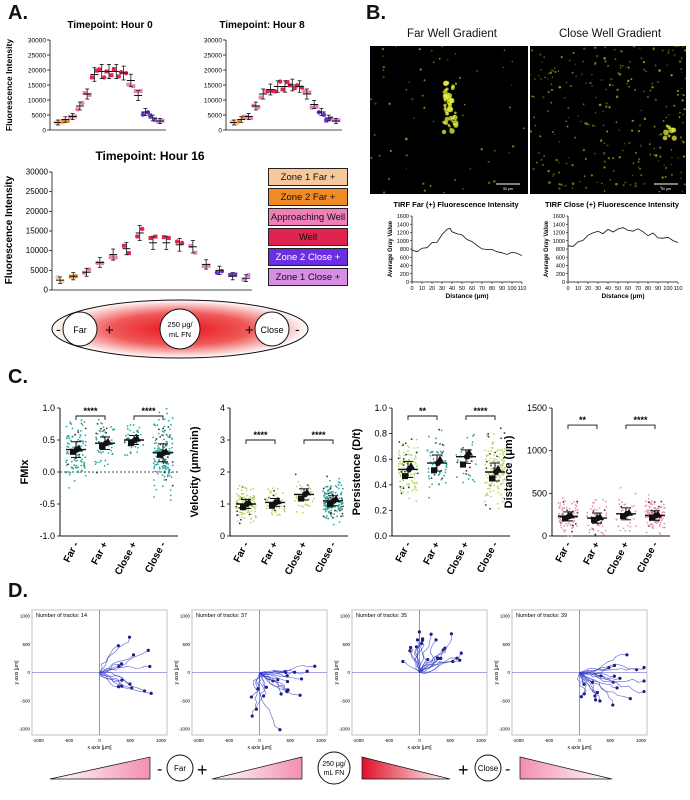 The height and width of the screenshot is (800, 690). Describe the element at coordinates (404, 267) in the screenshot. I see `y-tick-label: 400` at that location.